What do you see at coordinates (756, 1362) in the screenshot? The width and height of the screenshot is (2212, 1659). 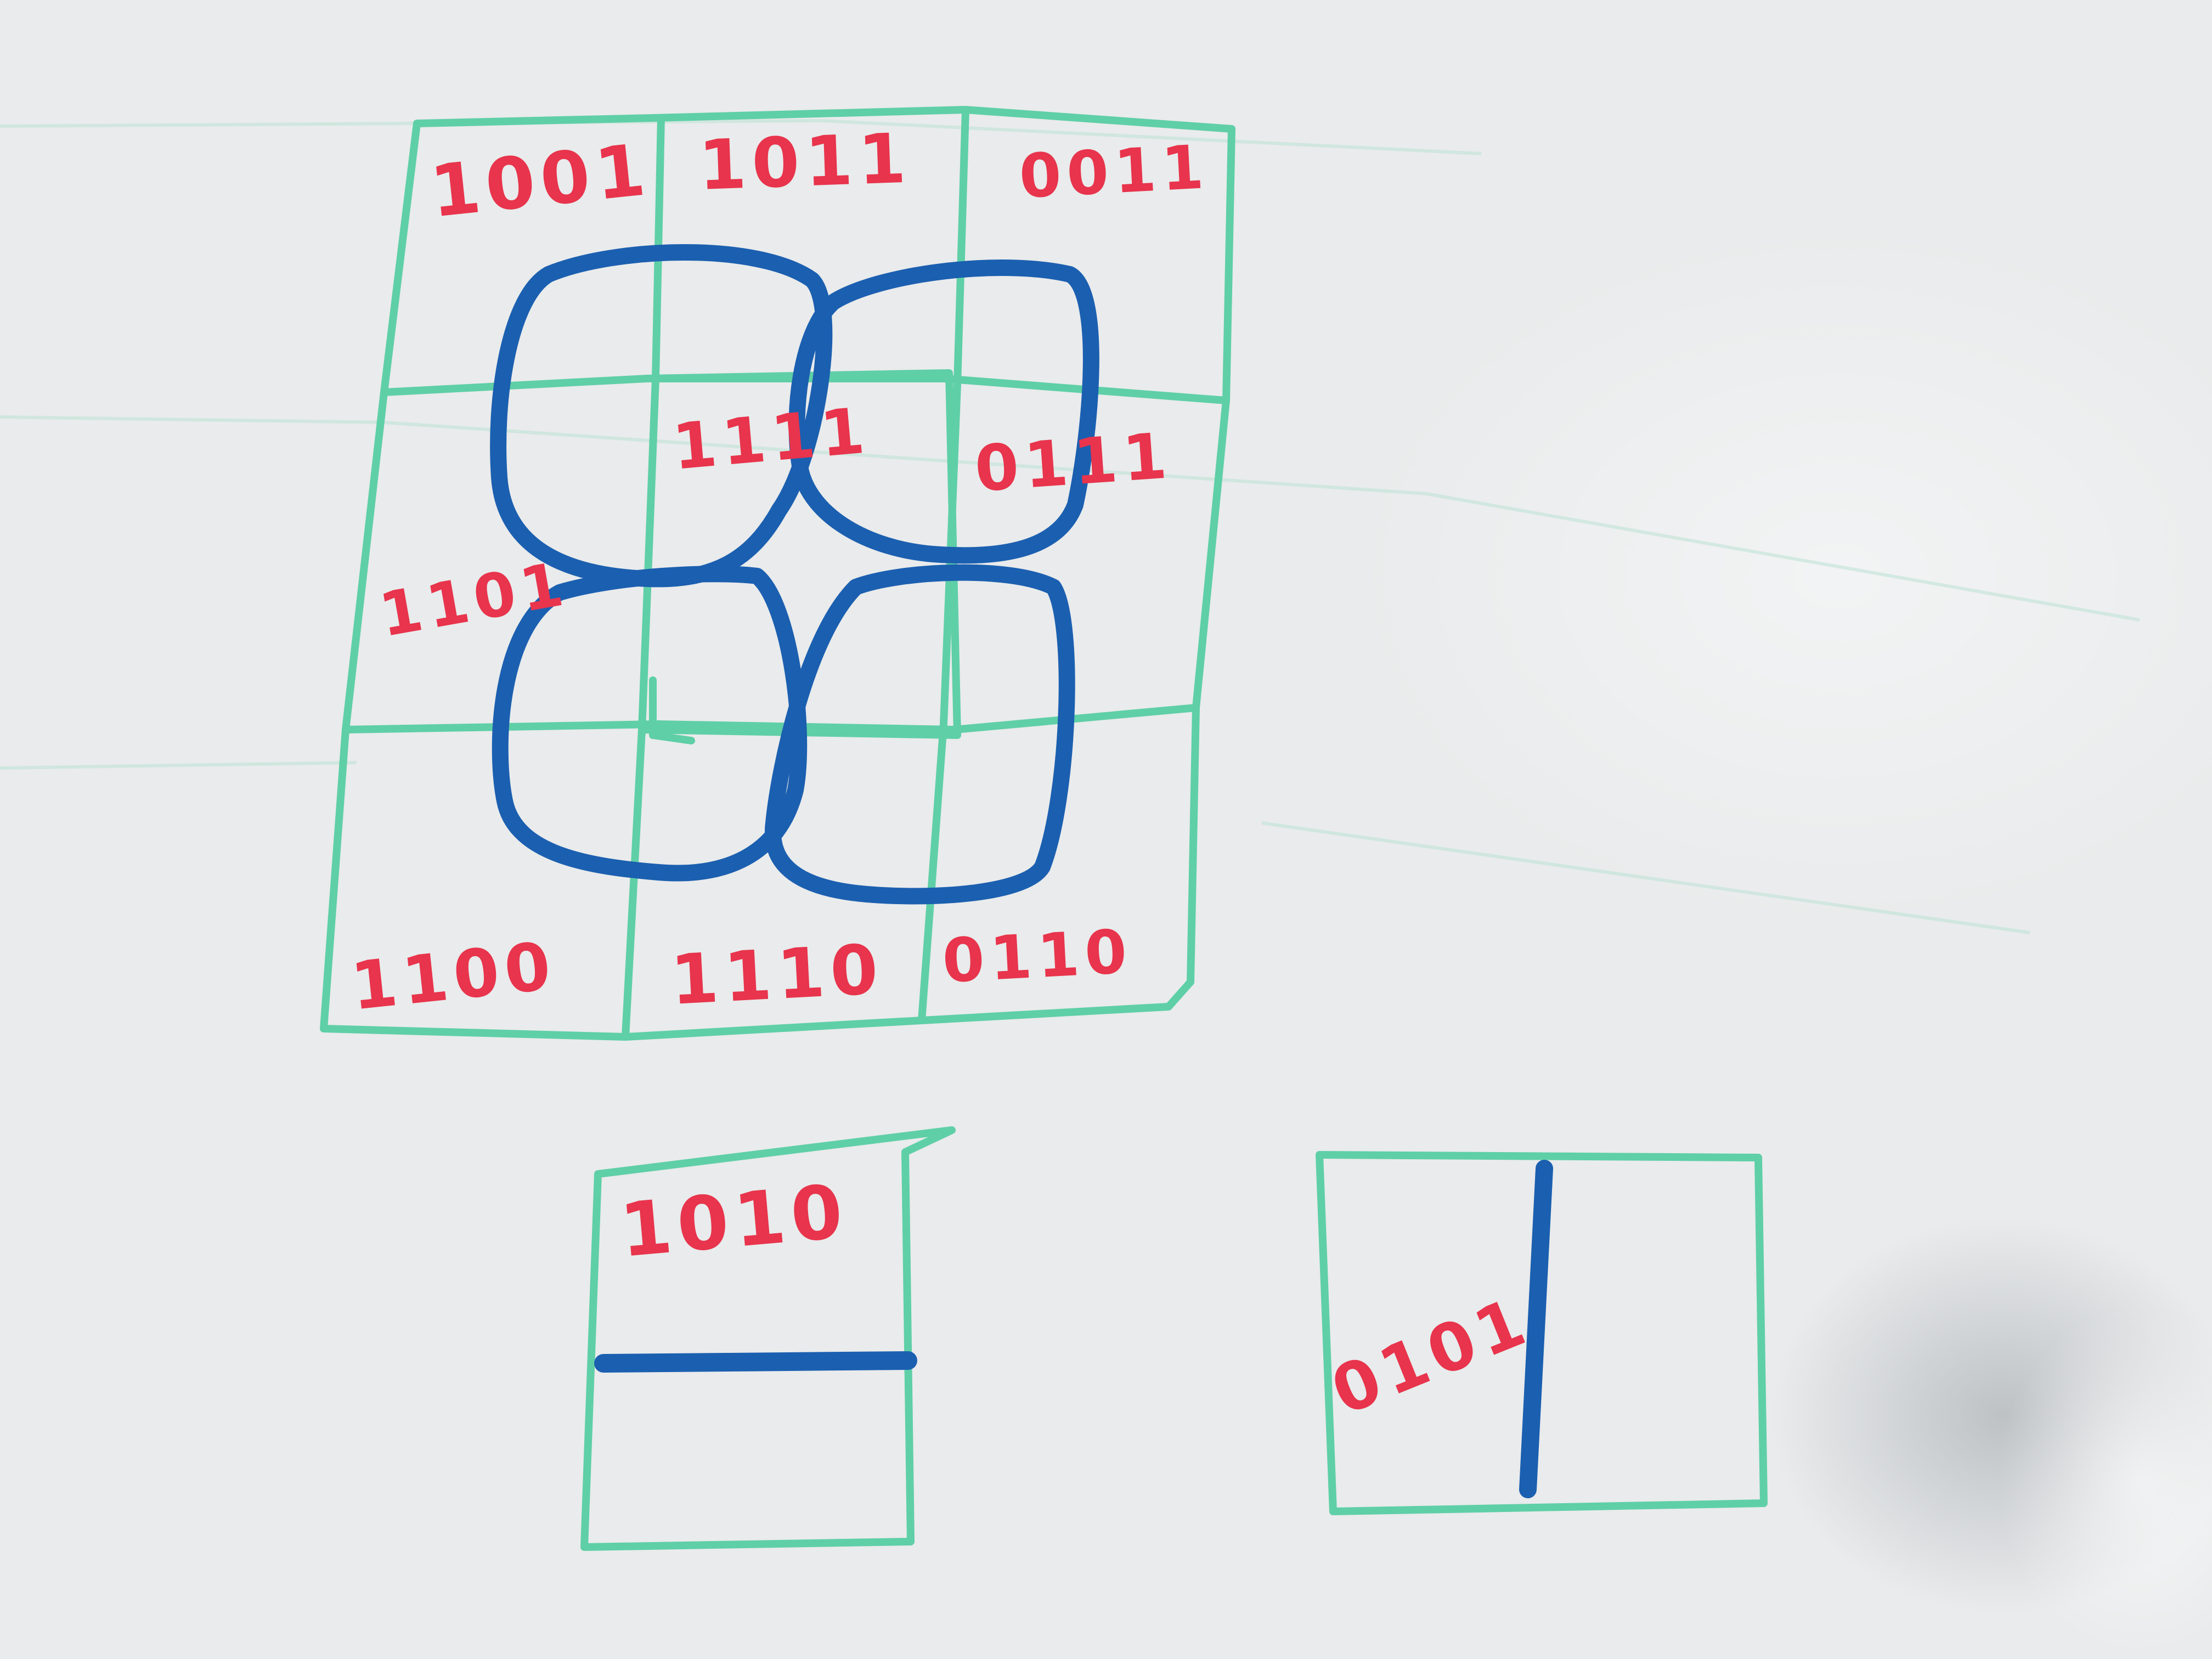 I see `horizontal-line` at bounding box center [756, 1362].